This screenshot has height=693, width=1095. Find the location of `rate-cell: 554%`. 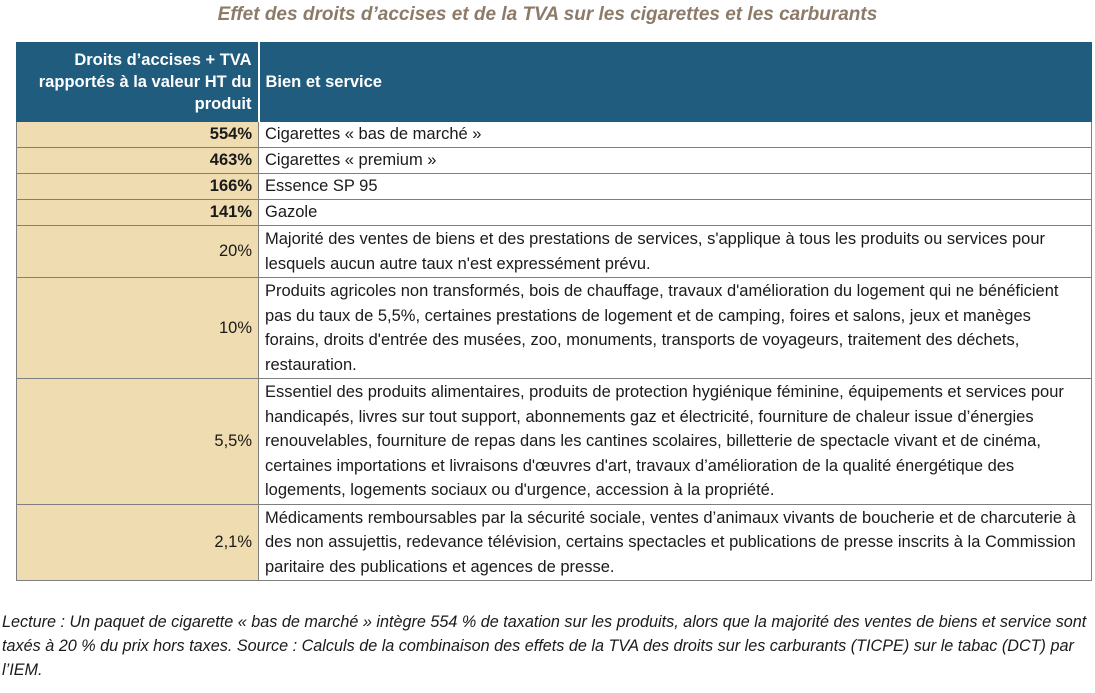

rate-cell: 554% is located at coordinates (137, 134).